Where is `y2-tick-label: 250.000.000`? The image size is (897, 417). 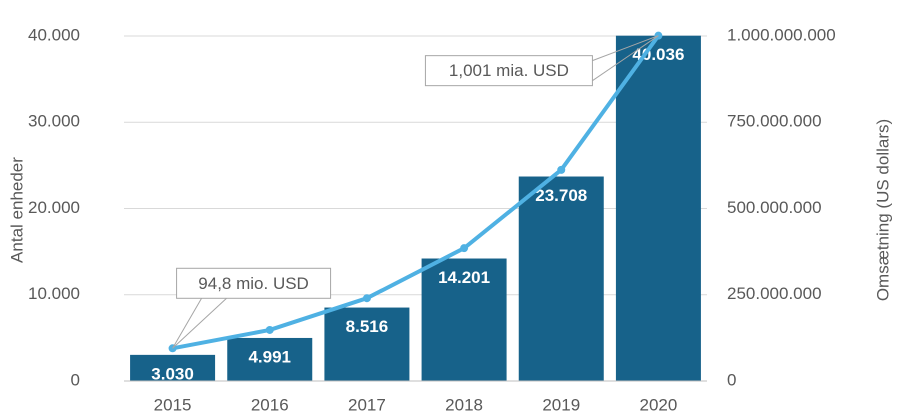 y2-tick-label: 250.000.000 is located at coordinates (774, 293).